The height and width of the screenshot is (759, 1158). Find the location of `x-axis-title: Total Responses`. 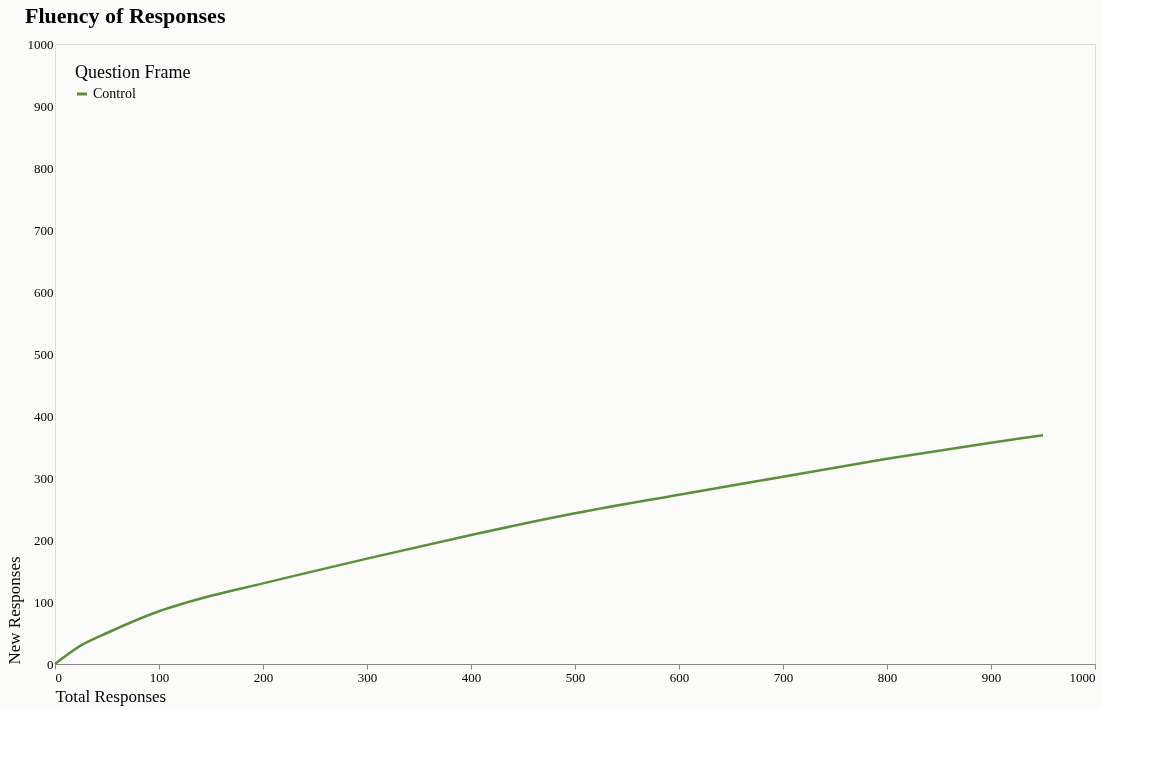

x-axis-title: Total Responses is located at coordinates (111, 696).